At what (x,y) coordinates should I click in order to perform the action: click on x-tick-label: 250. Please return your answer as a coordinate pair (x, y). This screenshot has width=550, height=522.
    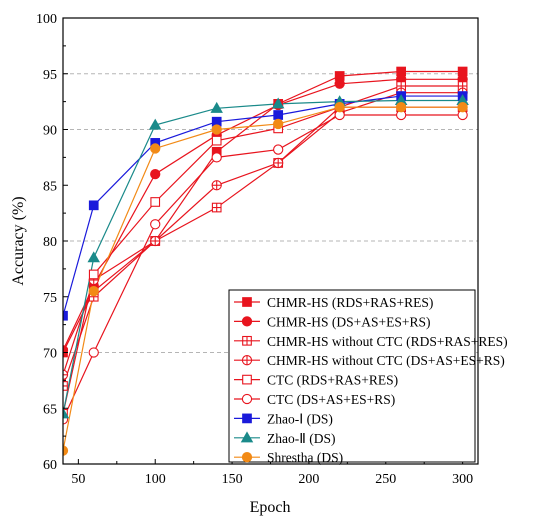
    Looking at the image, I should click on (385, 479).